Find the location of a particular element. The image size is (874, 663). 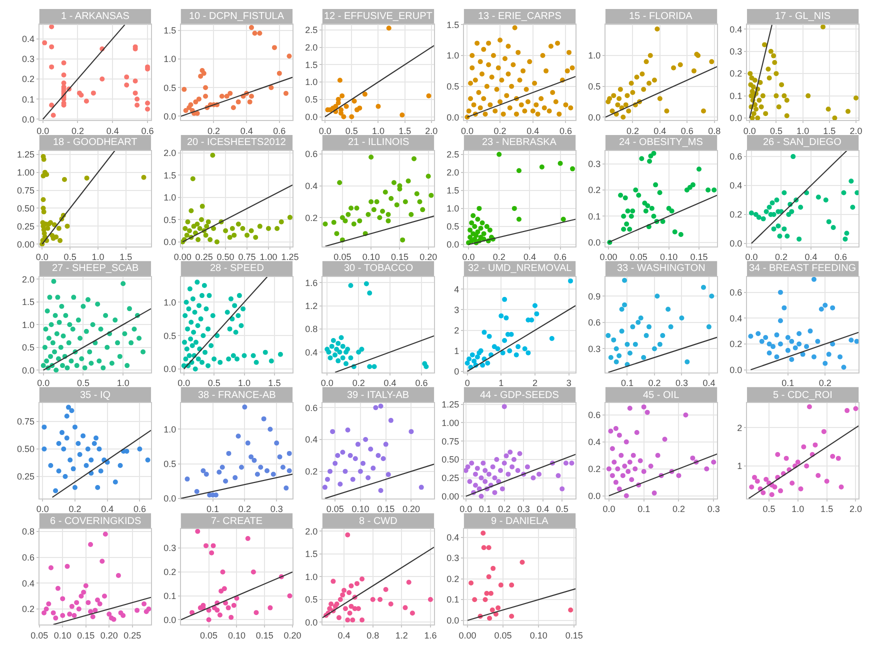

y-tick-label: 0.25 is located at coordinates (451, 478).